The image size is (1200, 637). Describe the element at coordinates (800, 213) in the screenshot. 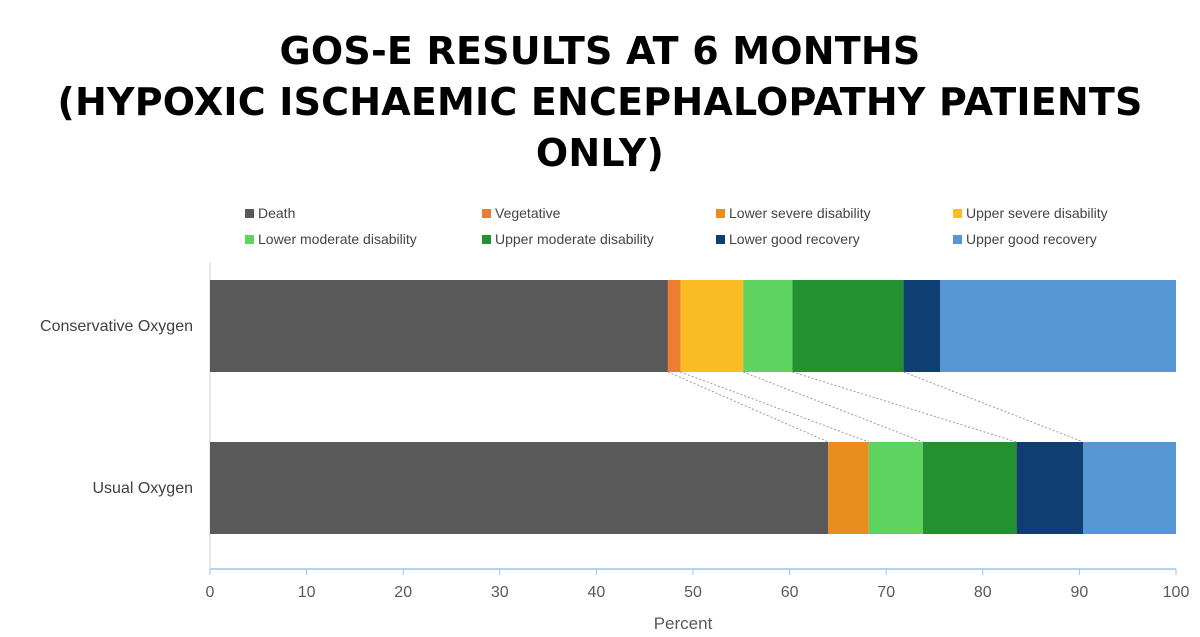

I see `legend-label-2: Lower severe disability` at that location.